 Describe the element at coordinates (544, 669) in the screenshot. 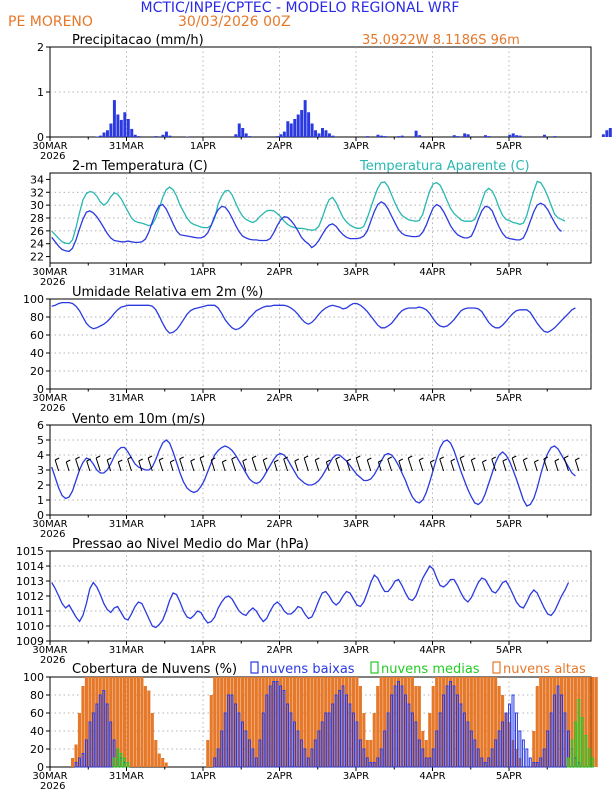

I see `legend-altas-label: nuvens altas` at that location.